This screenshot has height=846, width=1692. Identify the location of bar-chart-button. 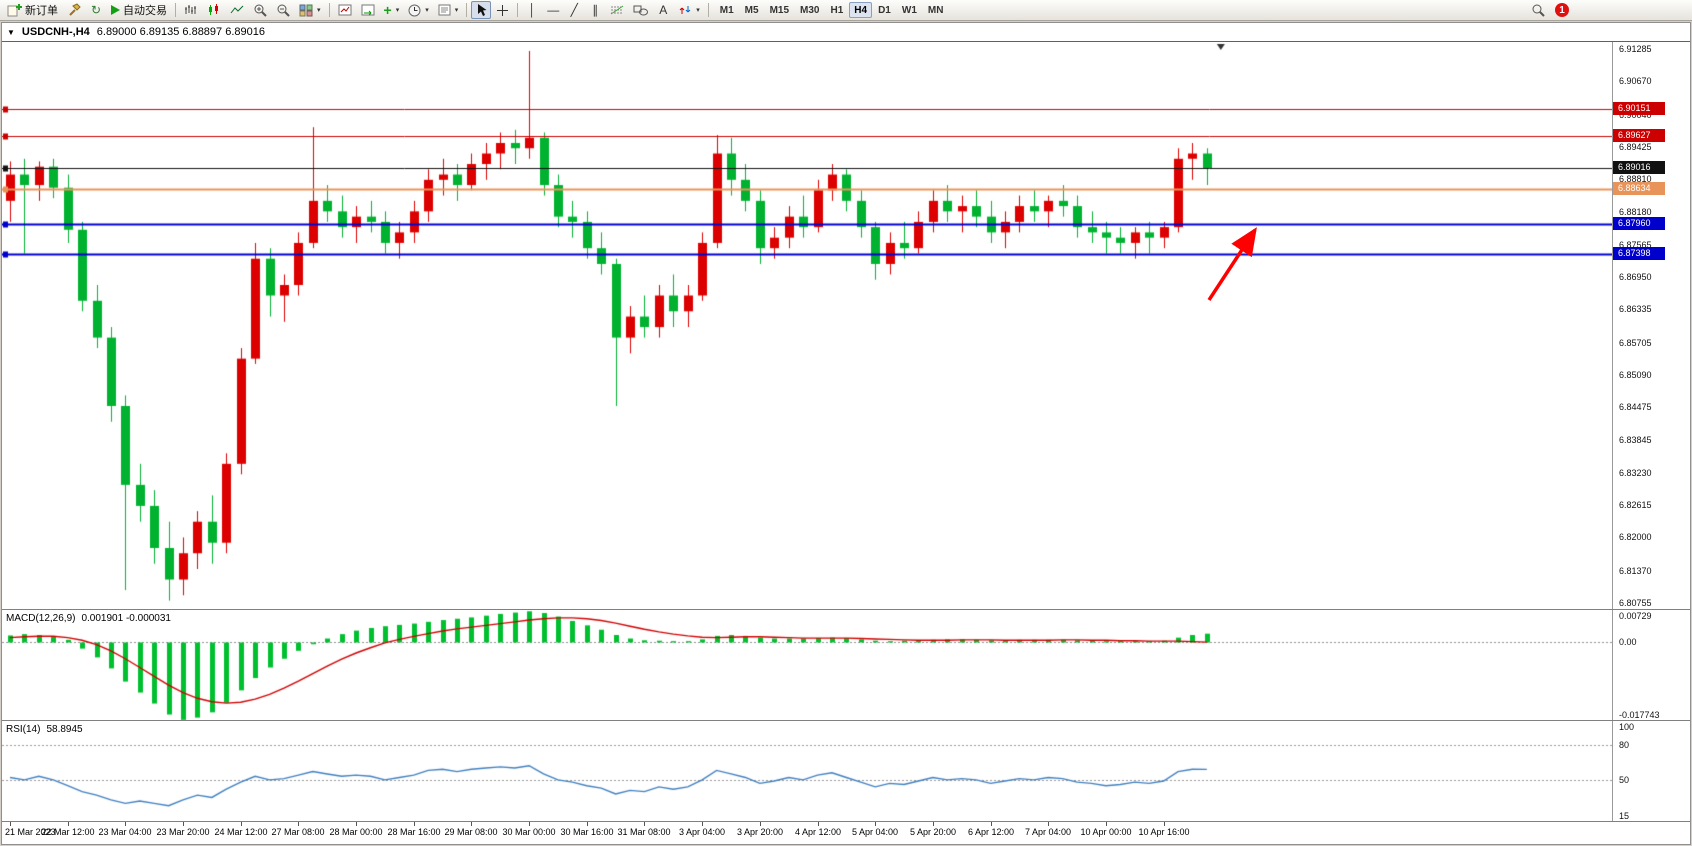
(191, 10).